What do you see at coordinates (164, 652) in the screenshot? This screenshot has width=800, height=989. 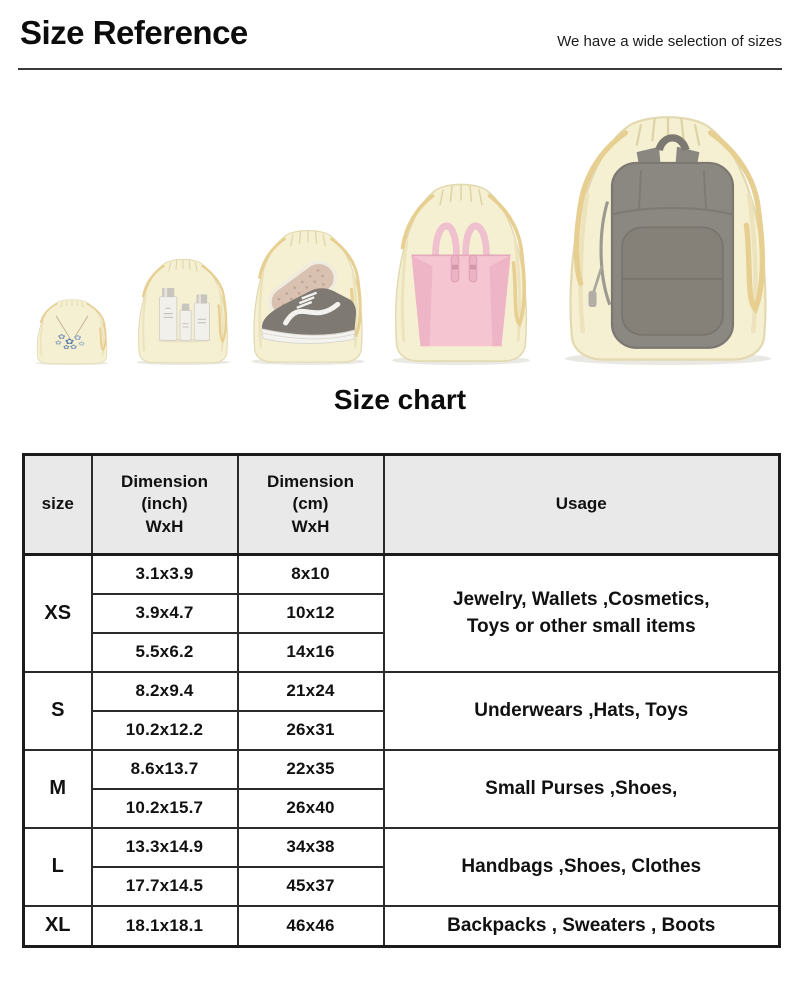 I see `dimension-inch-cell: 5.5x6.2` at bounding box center [164, 652].